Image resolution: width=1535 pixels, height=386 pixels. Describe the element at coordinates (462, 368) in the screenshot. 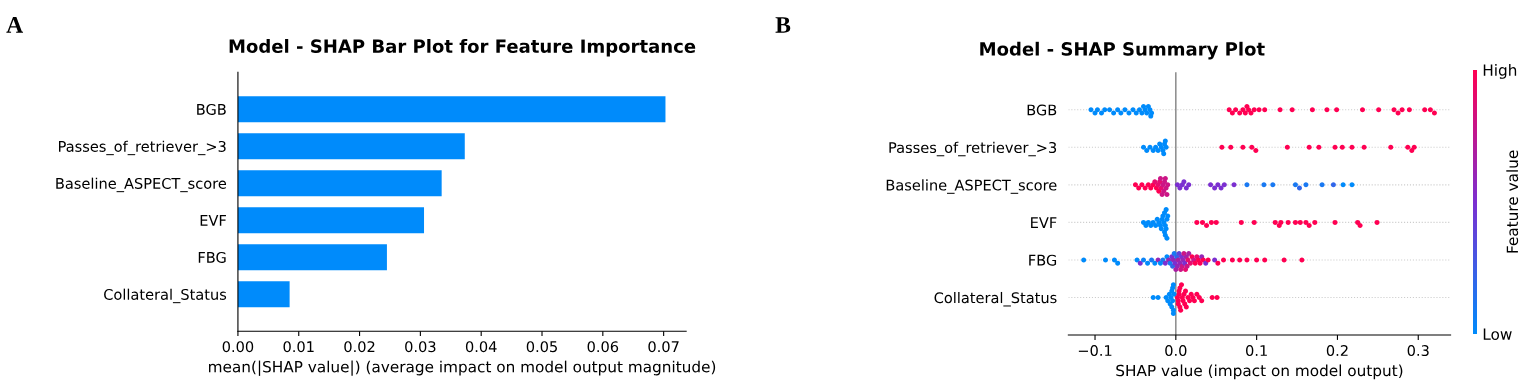

I see `x-axis-title: mean(|SHAP value|) (average impact on model output magnitude)` at that location.